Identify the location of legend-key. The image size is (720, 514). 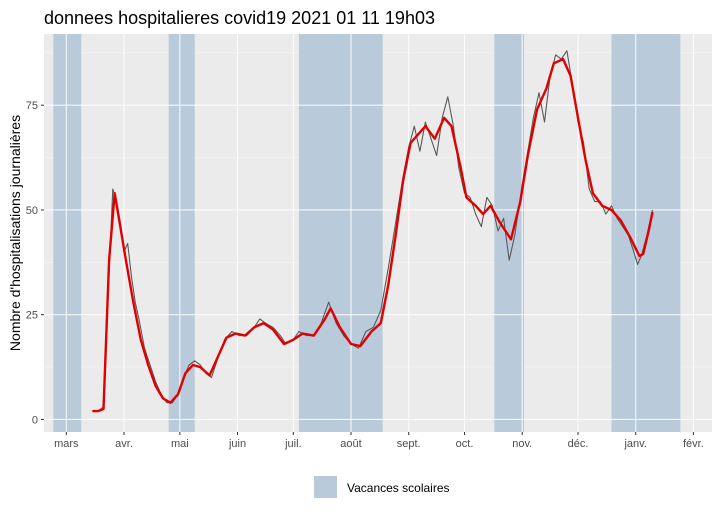
(325, 487).